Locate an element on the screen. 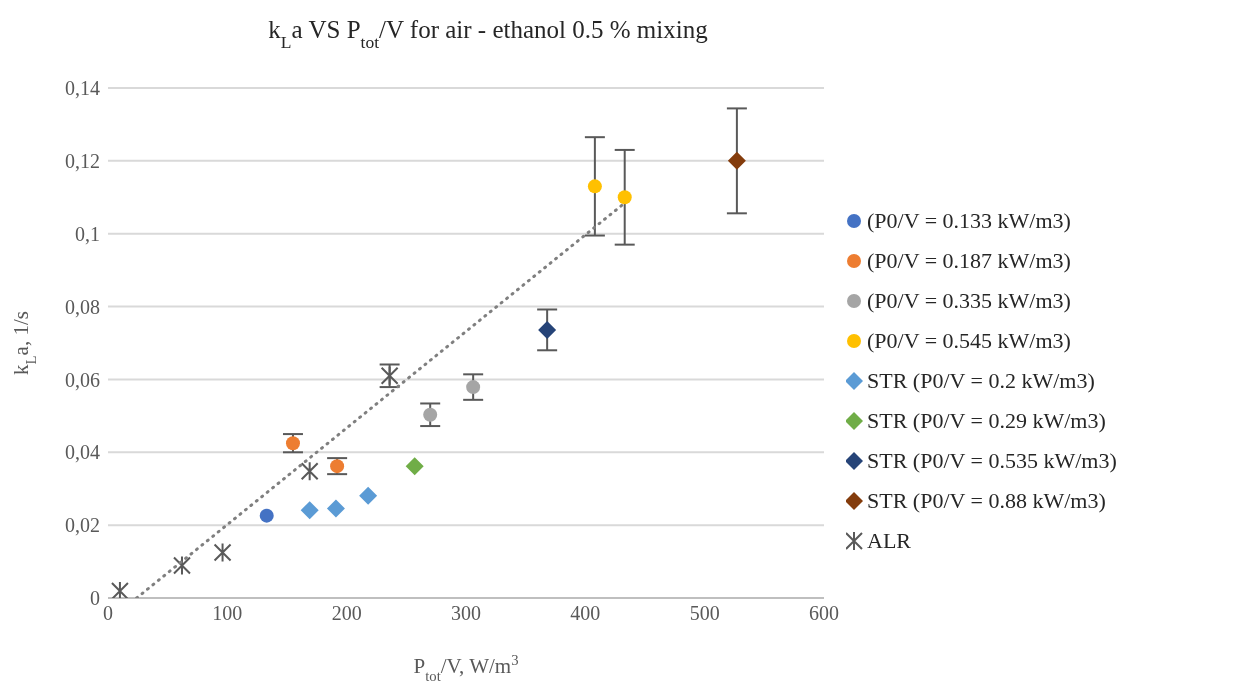  legend-label: (P0/V = 0.335 kW/m3) is located at coordinates (969, 301).